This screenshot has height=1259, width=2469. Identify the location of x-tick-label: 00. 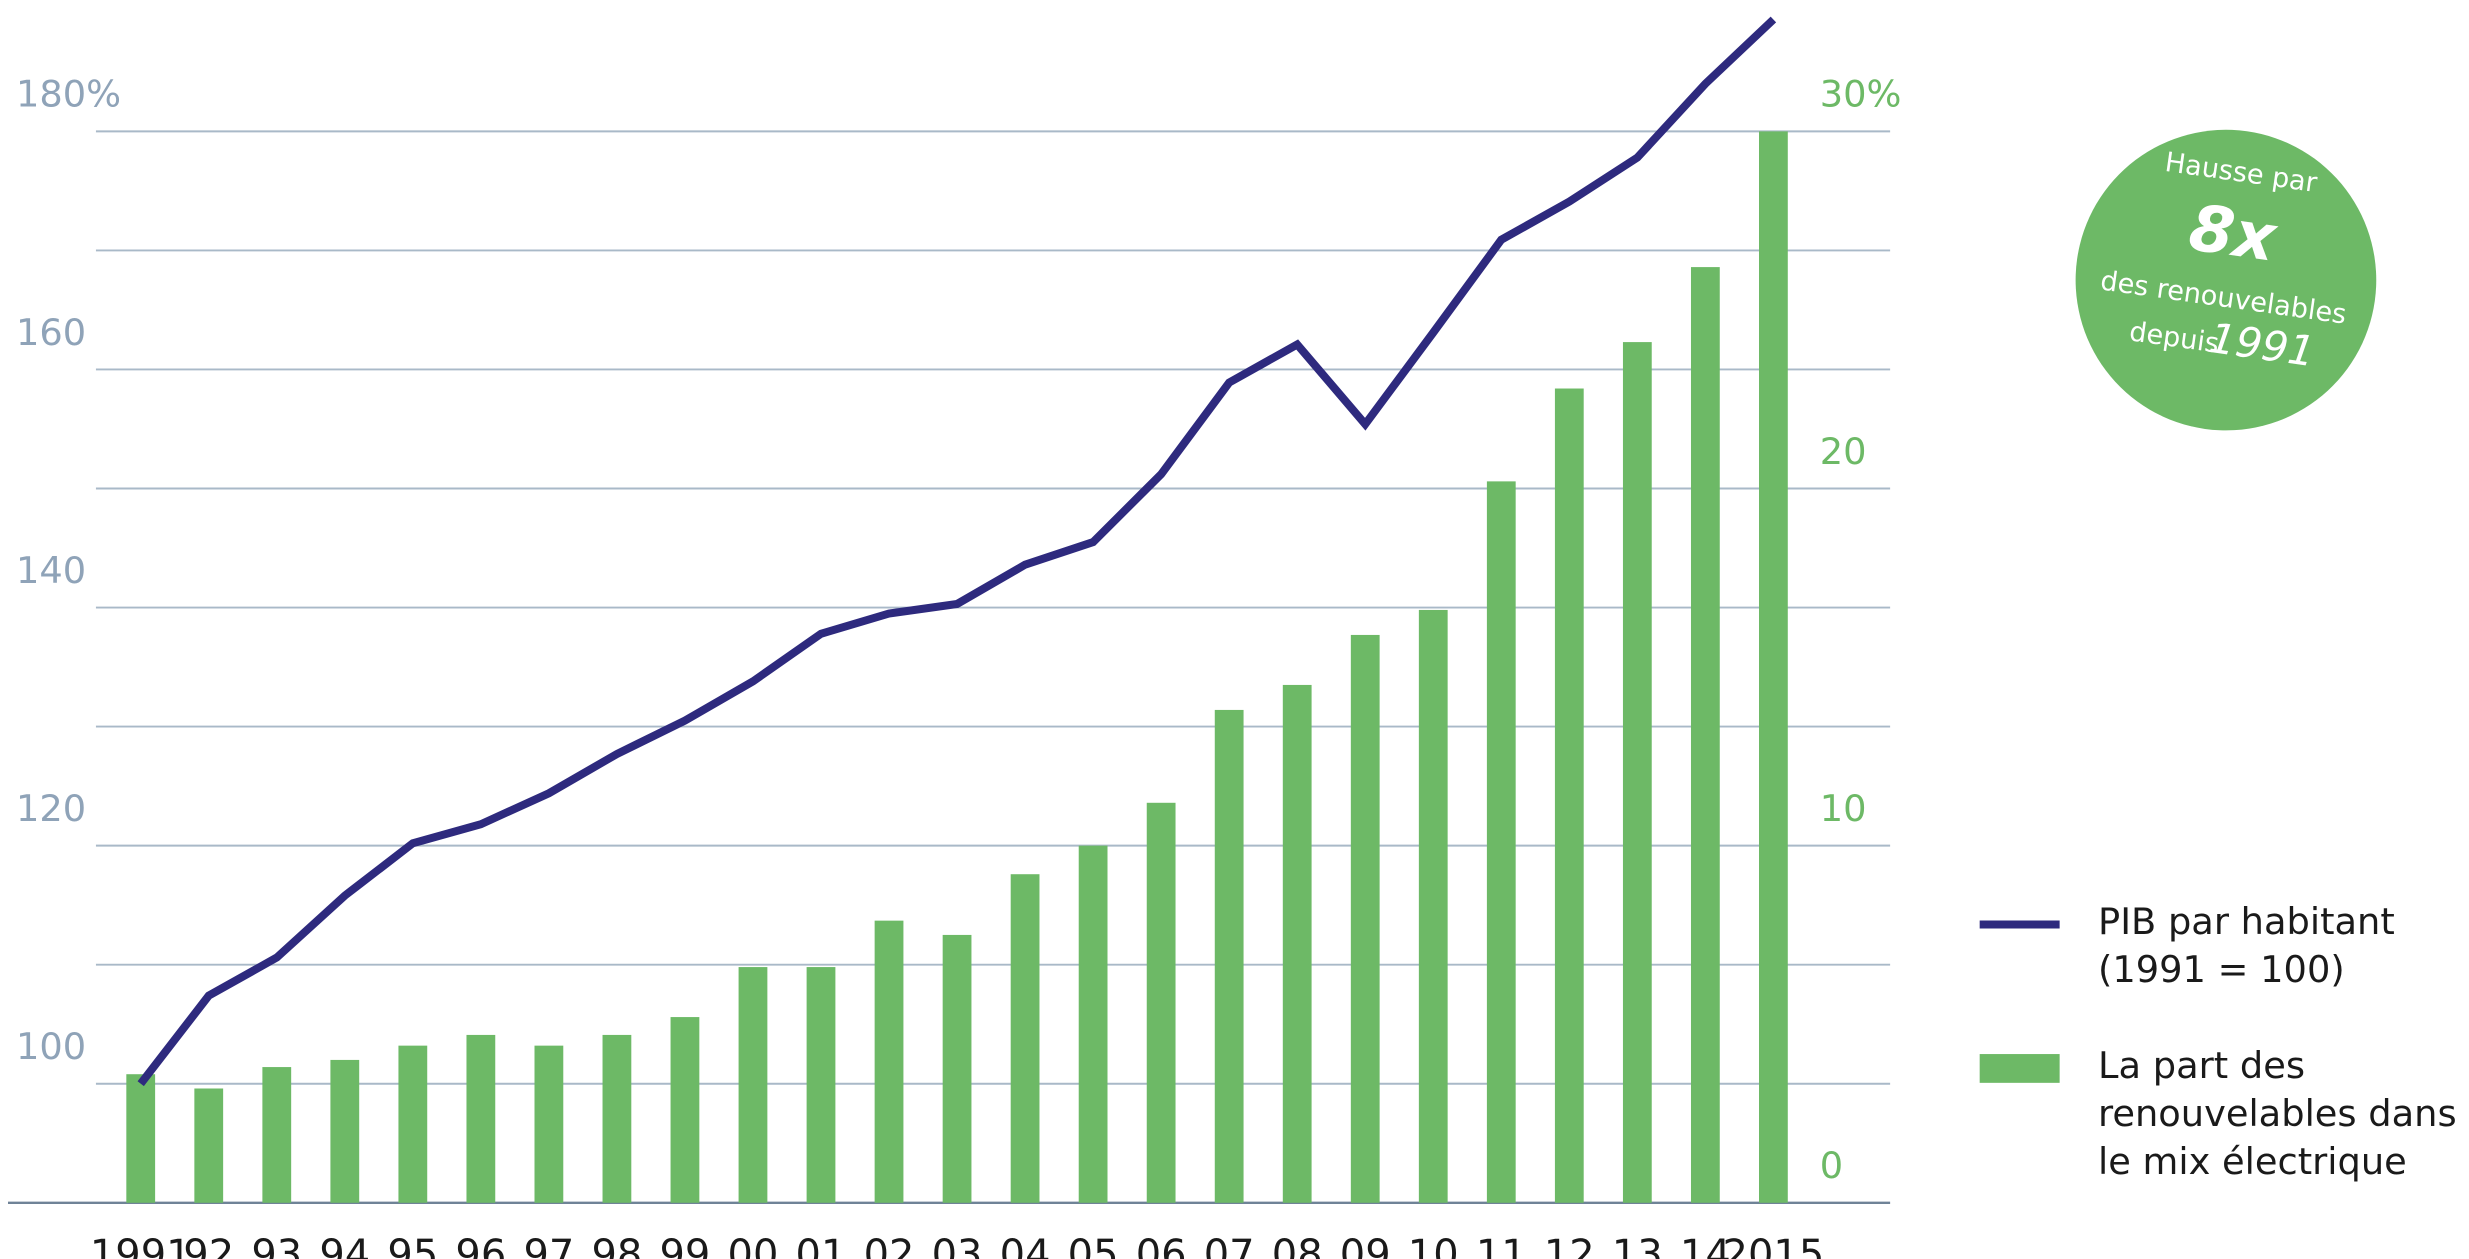
(753, 1245).